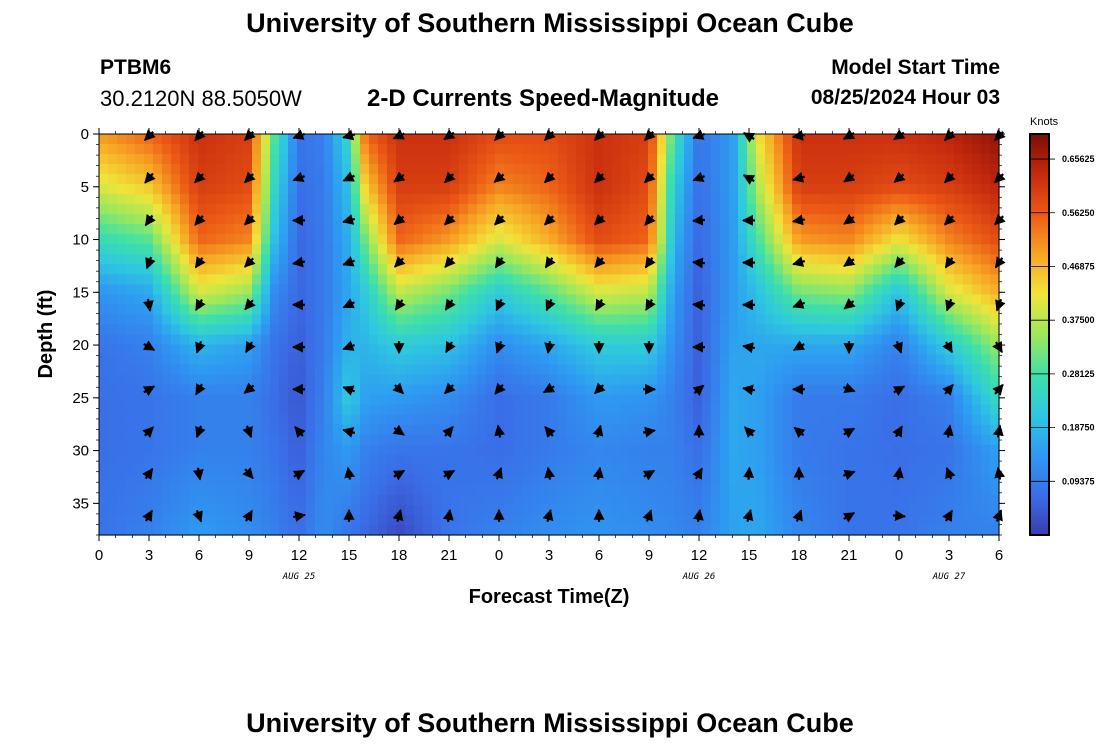 The height and width of the screenshot is (750, 1100). Describe the element at coordinates (247, 432) in the screenshot. I see `current-vector` at that location.